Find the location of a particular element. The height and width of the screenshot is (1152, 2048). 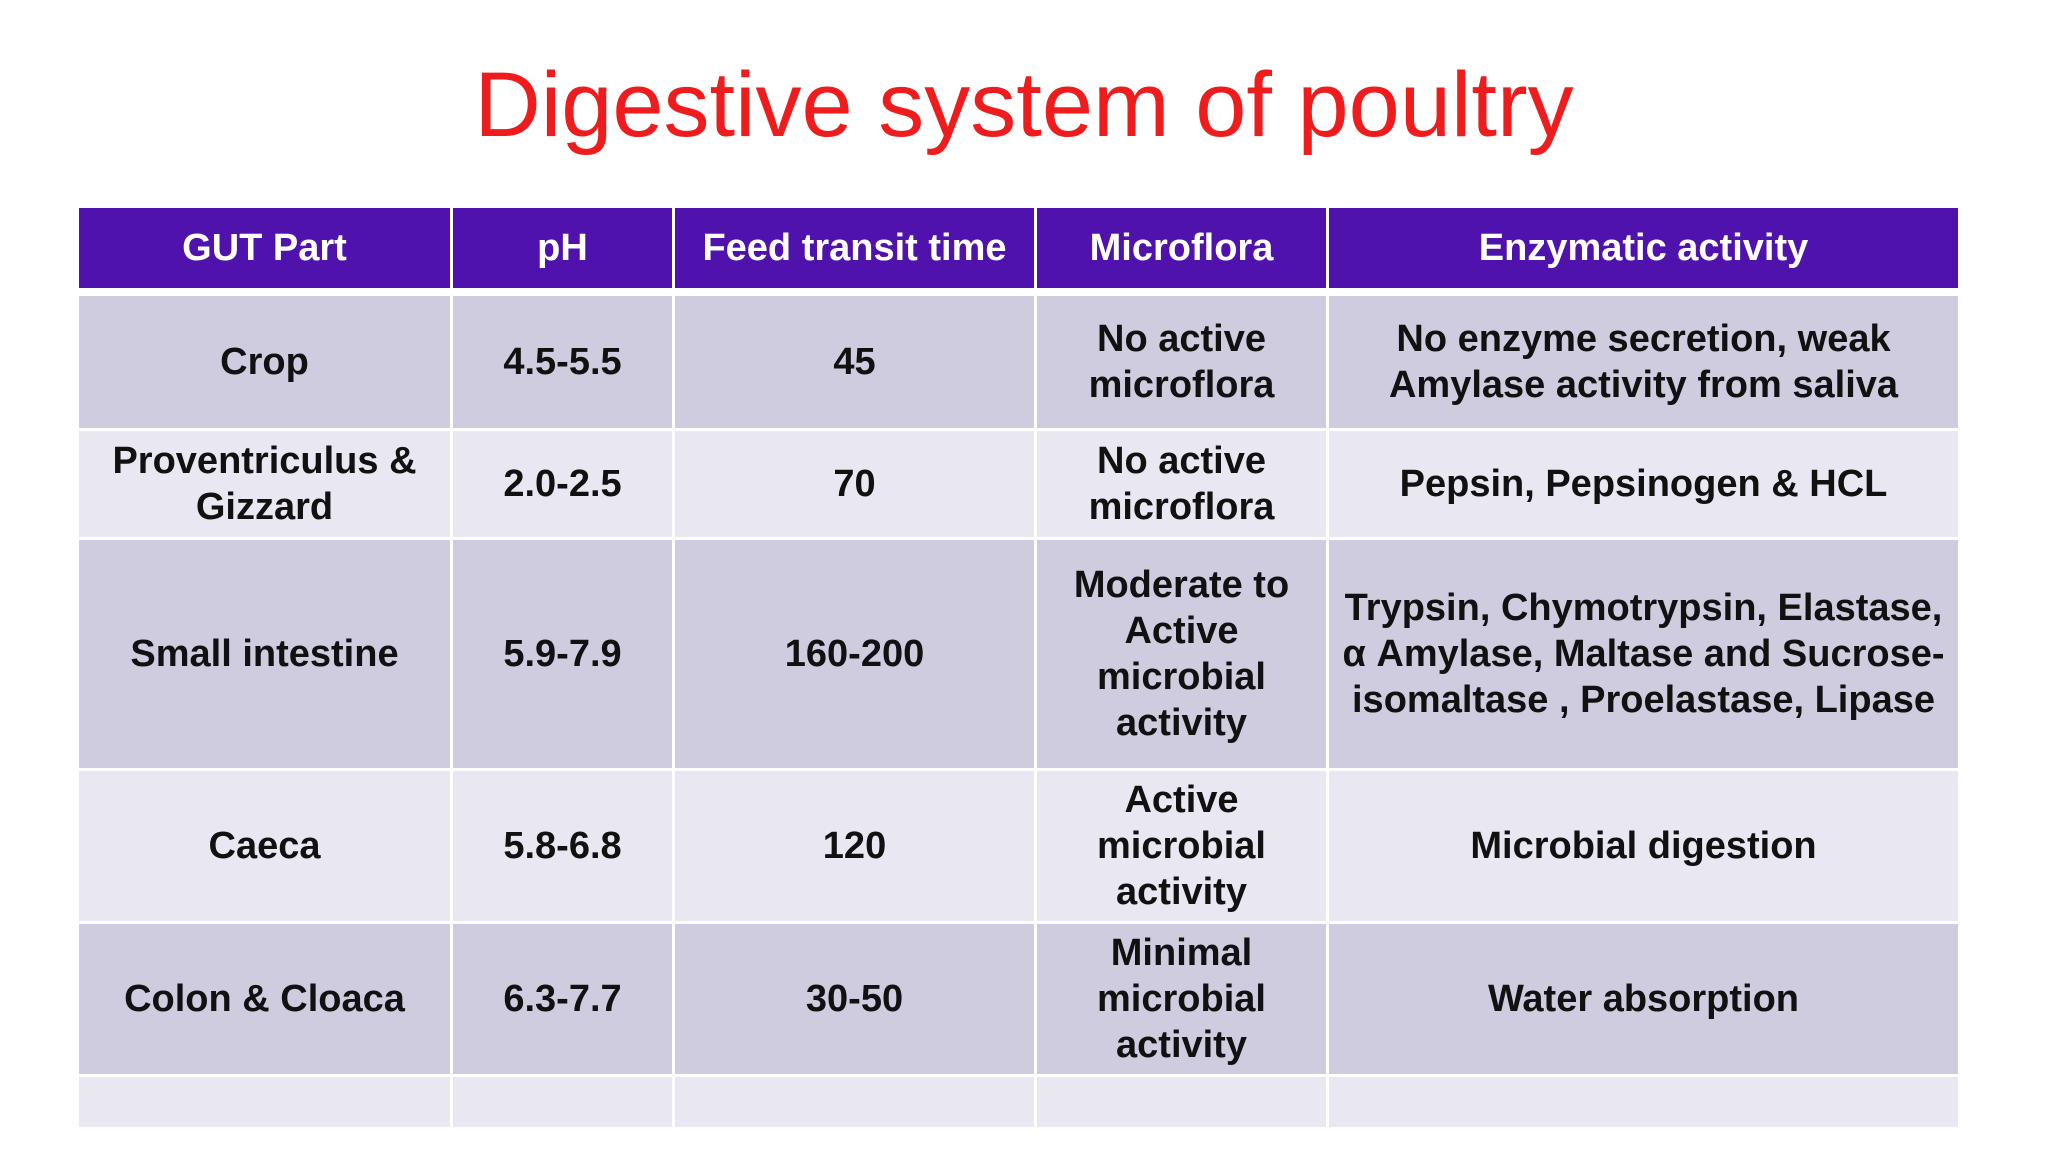

header-enzymatic-activity: Enzymatic activity is located at coordinates (1643, 250).